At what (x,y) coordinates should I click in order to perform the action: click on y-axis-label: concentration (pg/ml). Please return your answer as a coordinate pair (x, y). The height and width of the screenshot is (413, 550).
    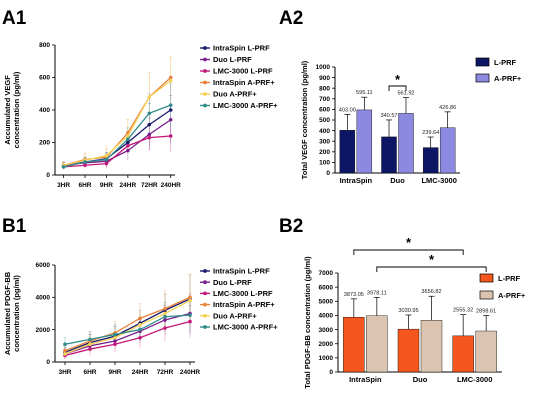
    Looking at the image, I should click on (16, 313).